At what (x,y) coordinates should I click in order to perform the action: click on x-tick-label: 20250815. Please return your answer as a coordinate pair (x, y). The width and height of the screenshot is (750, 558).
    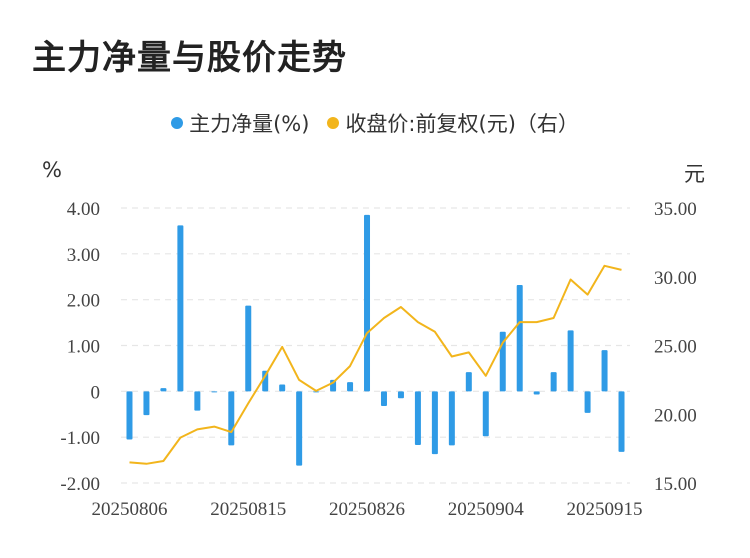
    Looking at the image, I should click on (248, 509).